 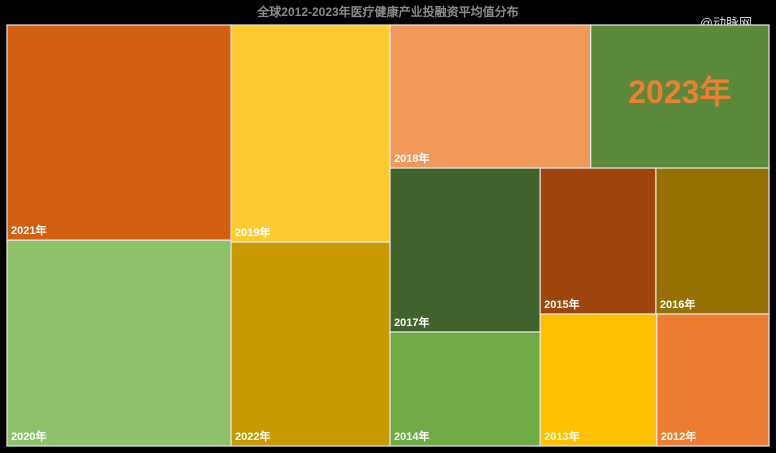 I want to click on cell-label: 2015年, so click(x=561, y=304).